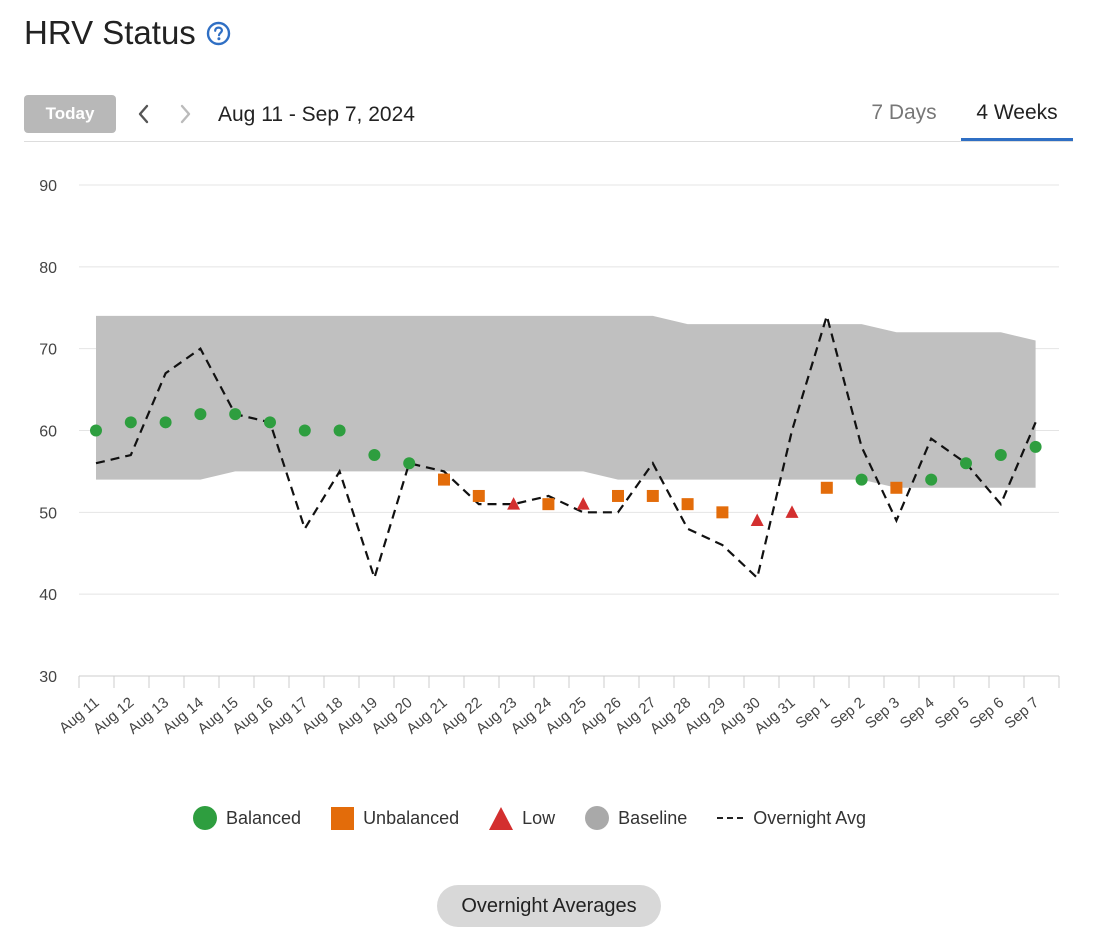  I want to click on y-tick-label: 30, so click(48, 677).